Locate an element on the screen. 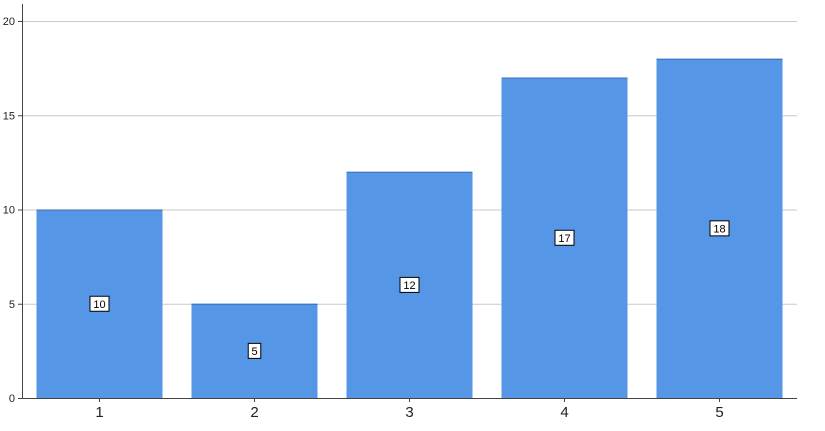 This screenshot has width=825, height=431. x-tick-label-1: 1 is located at coordinates (99, 412).